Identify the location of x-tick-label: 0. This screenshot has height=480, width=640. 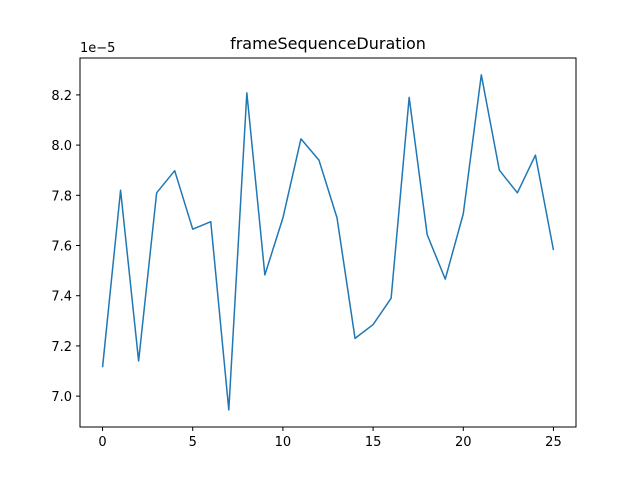
(102, 442).